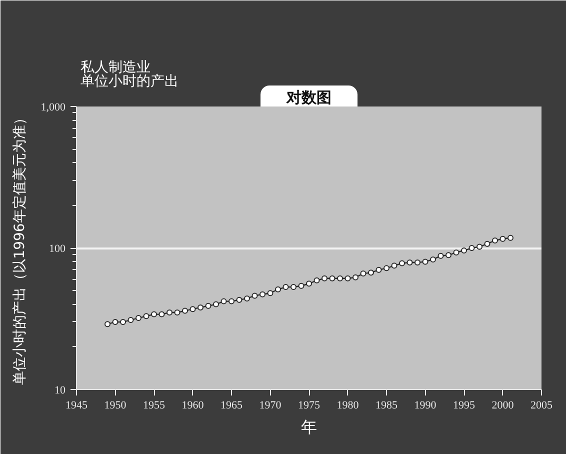 The height and width of the screenshot is (454, 566). Describe the element at coordinates (129, 82) in the screenshot. I see `chart-subtitle: 单位小时的产出` at that location.